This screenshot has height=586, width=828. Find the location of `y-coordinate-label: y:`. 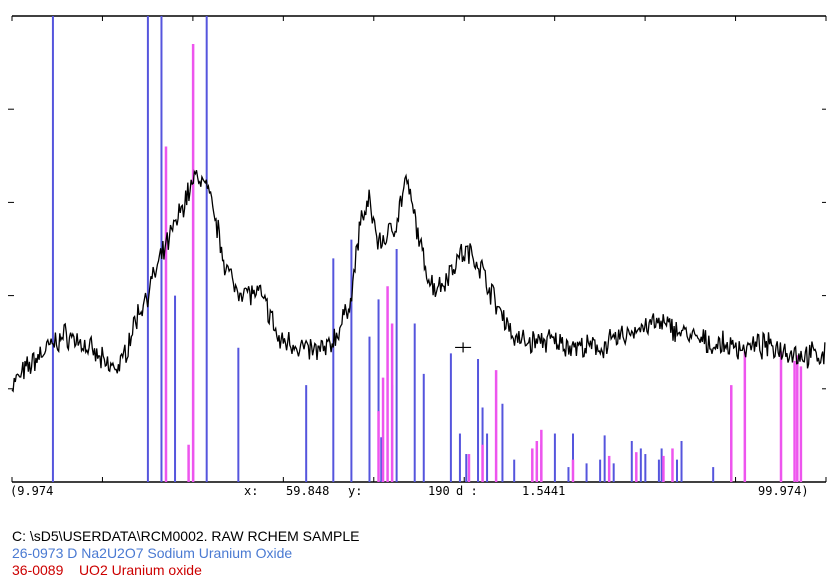

y-coordinate-label: y: is located at coordinates (355, 491).